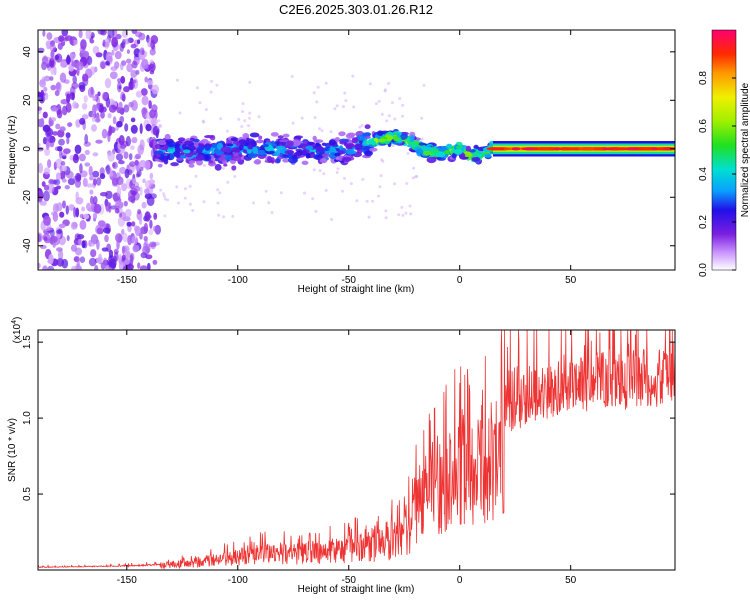 Image resolution: width=750 pixels, height=600 pixels. What do you see at coordinates (349, 280) in the screenshot?
I see `x-tick-label: -50` at bounding box center [349, 280].